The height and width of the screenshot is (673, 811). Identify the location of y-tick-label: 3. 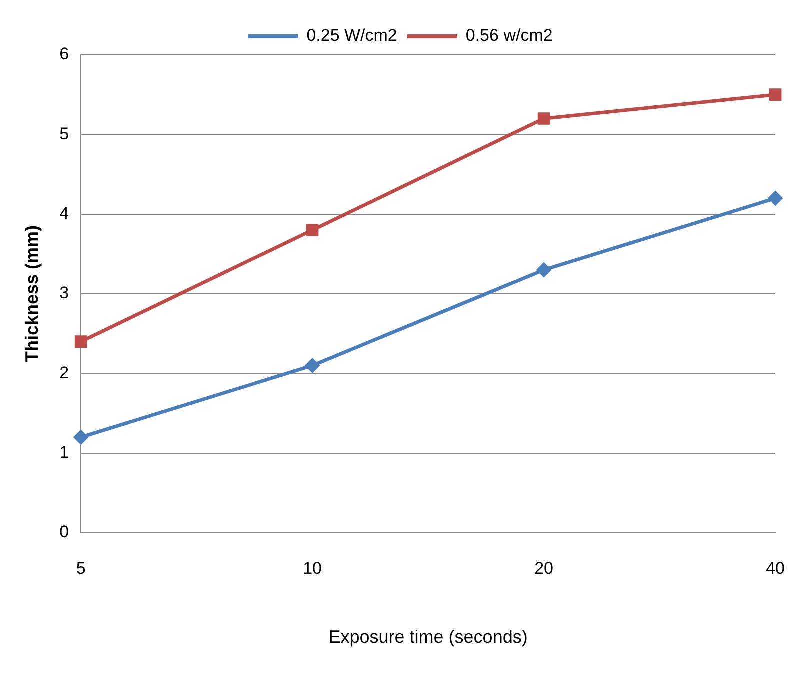
(65, 293).